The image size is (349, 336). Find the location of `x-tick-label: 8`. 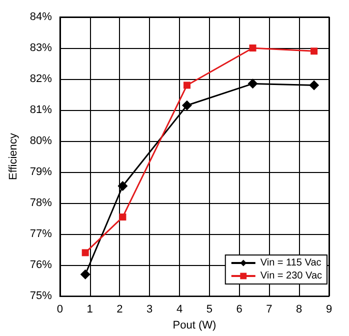

x-tick-label: 8 is located at coordinates (299, 310).